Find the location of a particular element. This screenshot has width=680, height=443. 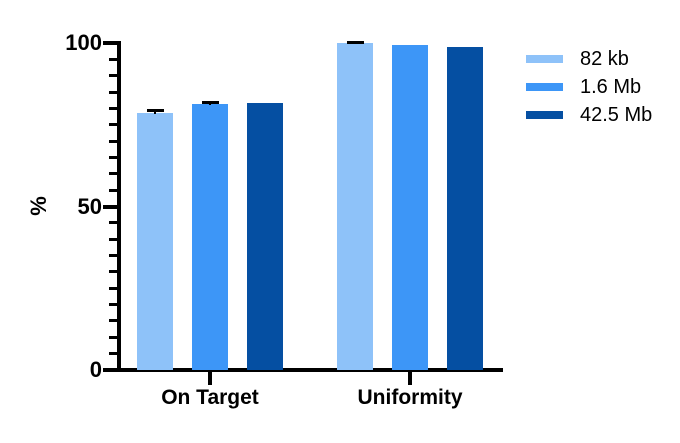

x-category-label: Uniformity is located at coordinates (410, 397).